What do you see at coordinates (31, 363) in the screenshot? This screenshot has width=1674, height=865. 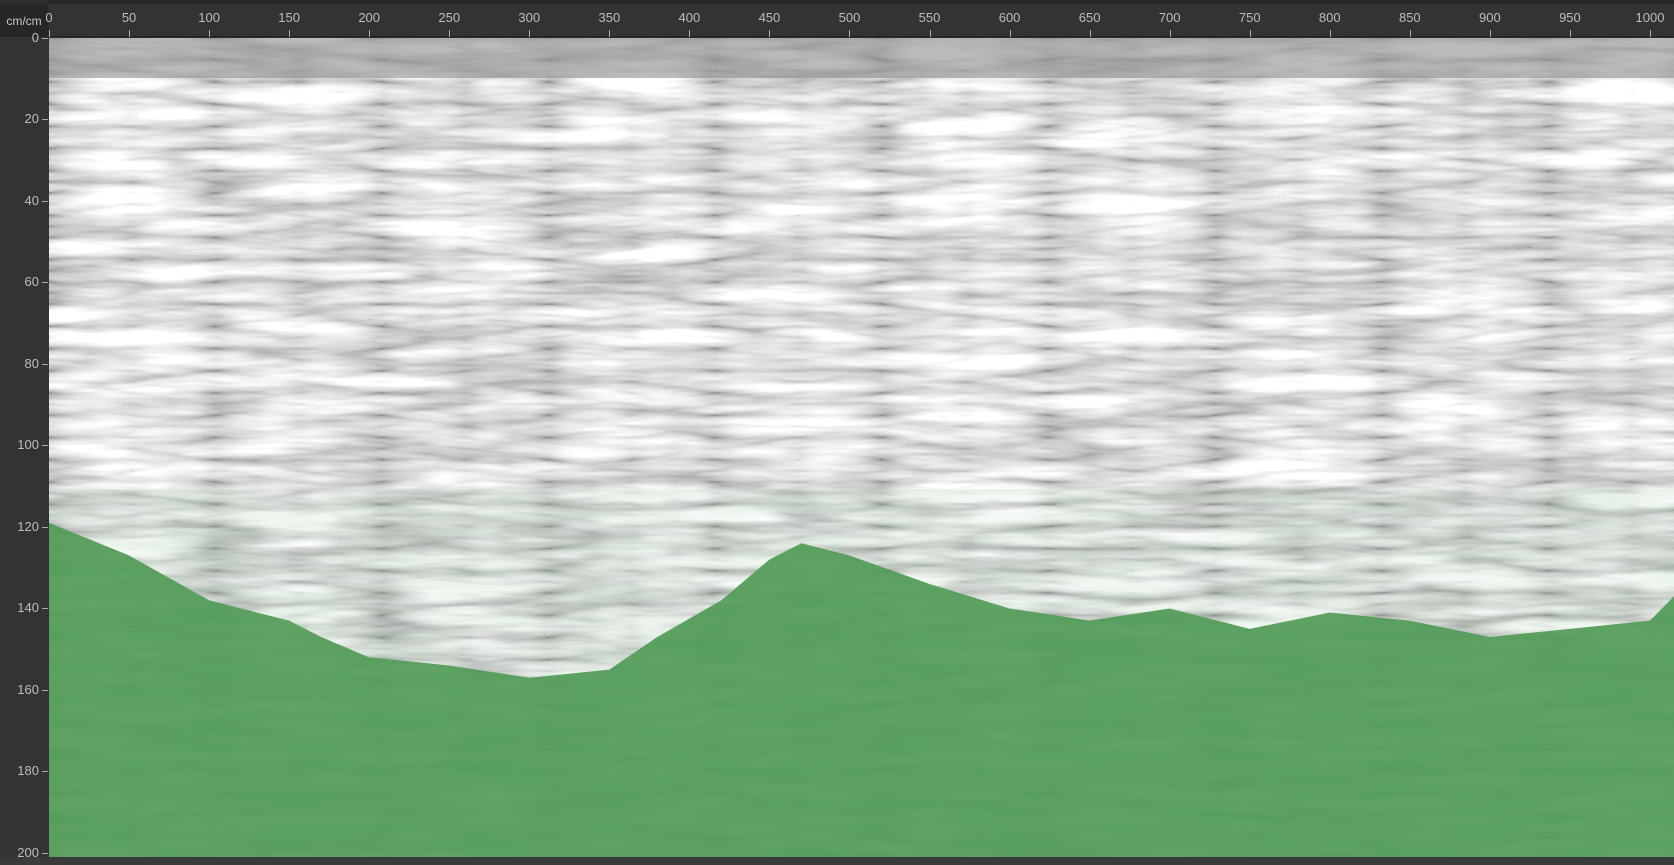 I see `y-tick-label: 80` at bounding box center [31, 363].